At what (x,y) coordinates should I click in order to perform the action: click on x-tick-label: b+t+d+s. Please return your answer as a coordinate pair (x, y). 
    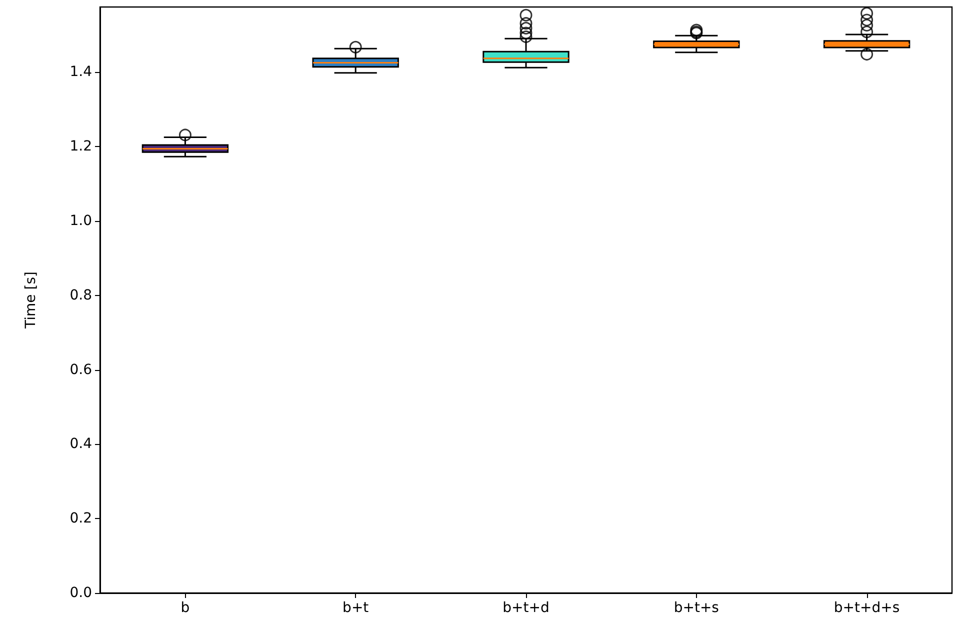
    Looking at the image, I should click on (867, 608).